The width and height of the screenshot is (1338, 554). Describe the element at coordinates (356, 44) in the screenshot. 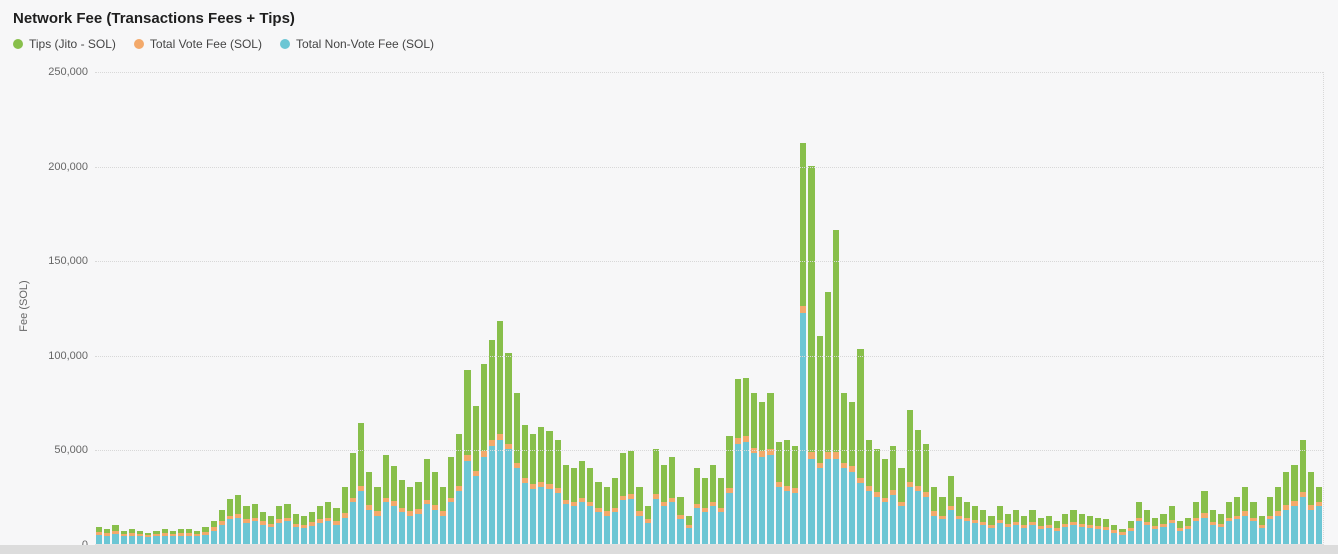

I see `legend-item-non-vote-fee: Total Non-Vote Fee (SOL)` at that location.